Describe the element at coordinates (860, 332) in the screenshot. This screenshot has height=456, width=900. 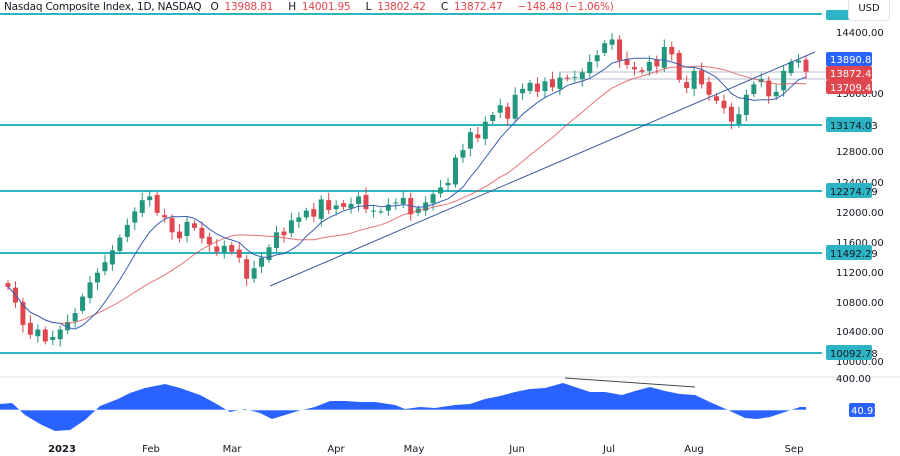
I see `y-tick-label: 10400.00` at that location.